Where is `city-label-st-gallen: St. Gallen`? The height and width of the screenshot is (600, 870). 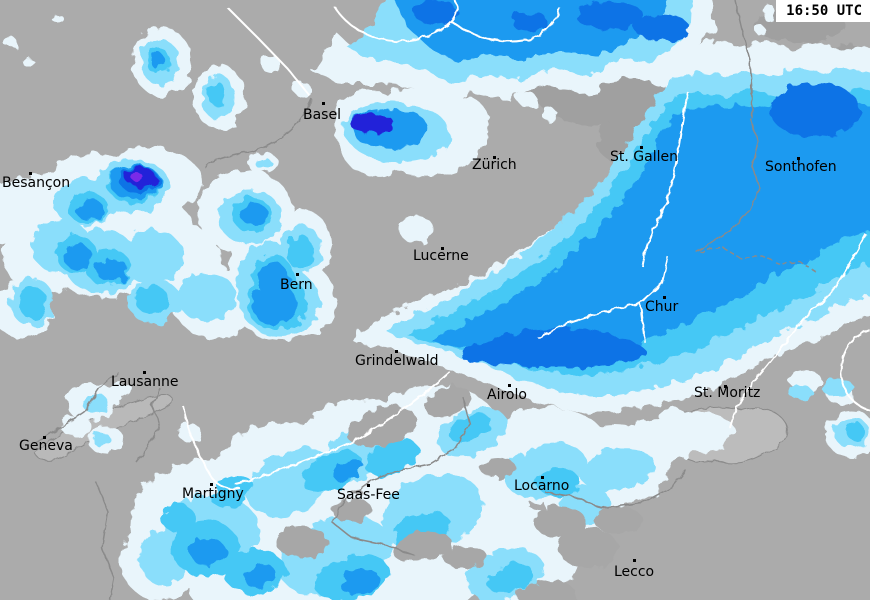 city-label-st-gallen: St. Gallen is located at coordinates (644, 157).